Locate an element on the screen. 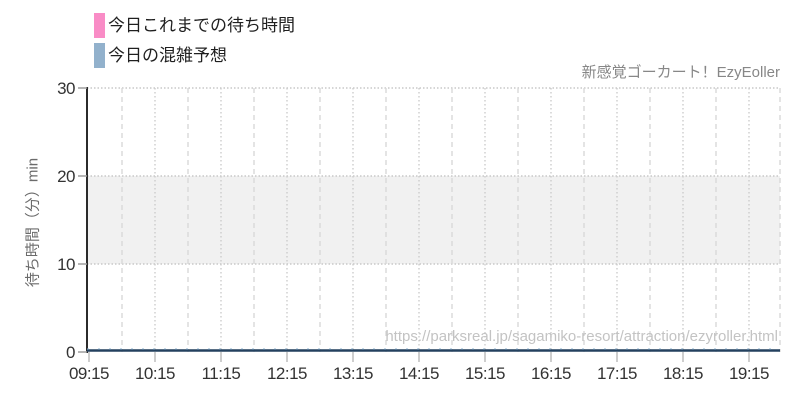 This screenshot has height=400, width=800. legend-item-forecast: 今日の混雑予想 is located at coordinates (194, 55).